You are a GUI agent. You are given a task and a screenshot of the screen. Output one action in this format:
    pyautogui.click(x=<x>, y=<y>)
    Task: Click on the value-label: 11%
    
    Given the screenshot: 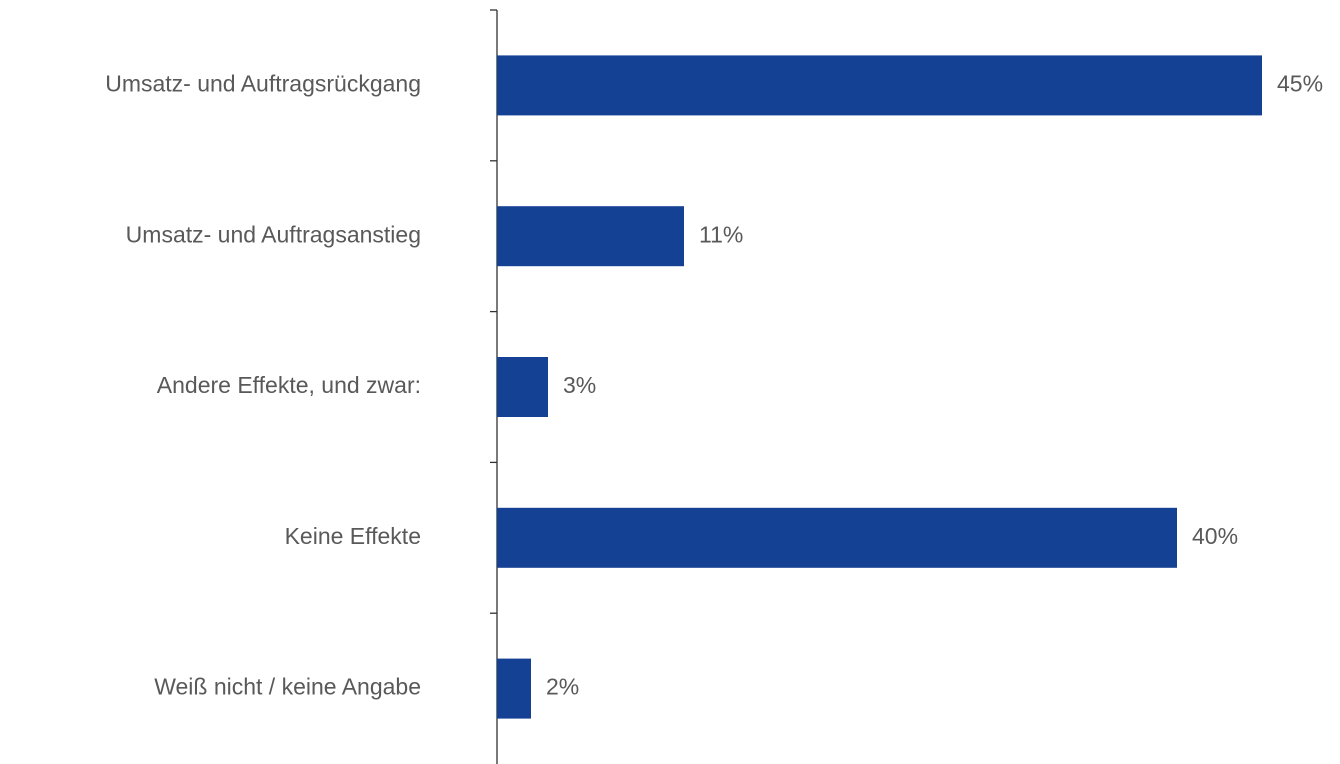 What is the action you would take?
    pyautogui.click(x=721, y=234)
    